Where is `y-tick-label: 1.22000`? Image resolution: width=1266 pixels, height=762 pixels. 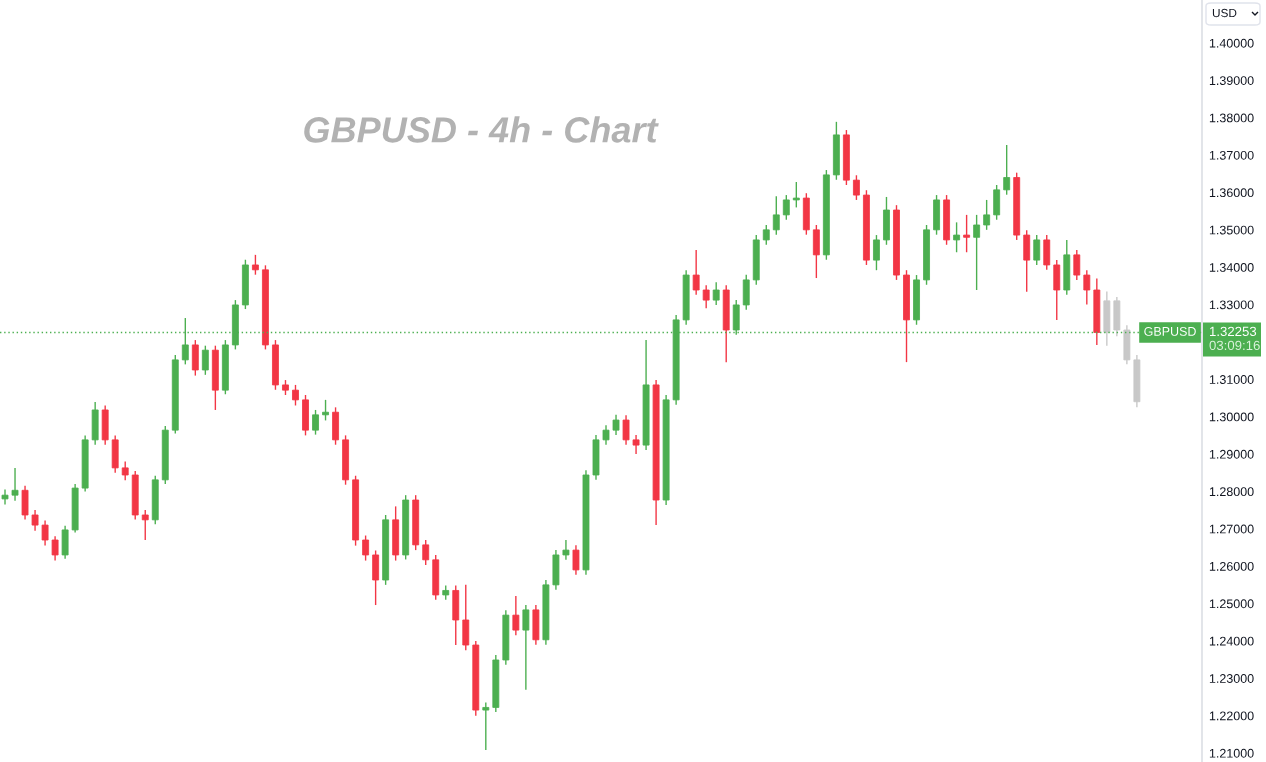 y-tick-label: 1.22000 is located at coordinates (1231, 716).